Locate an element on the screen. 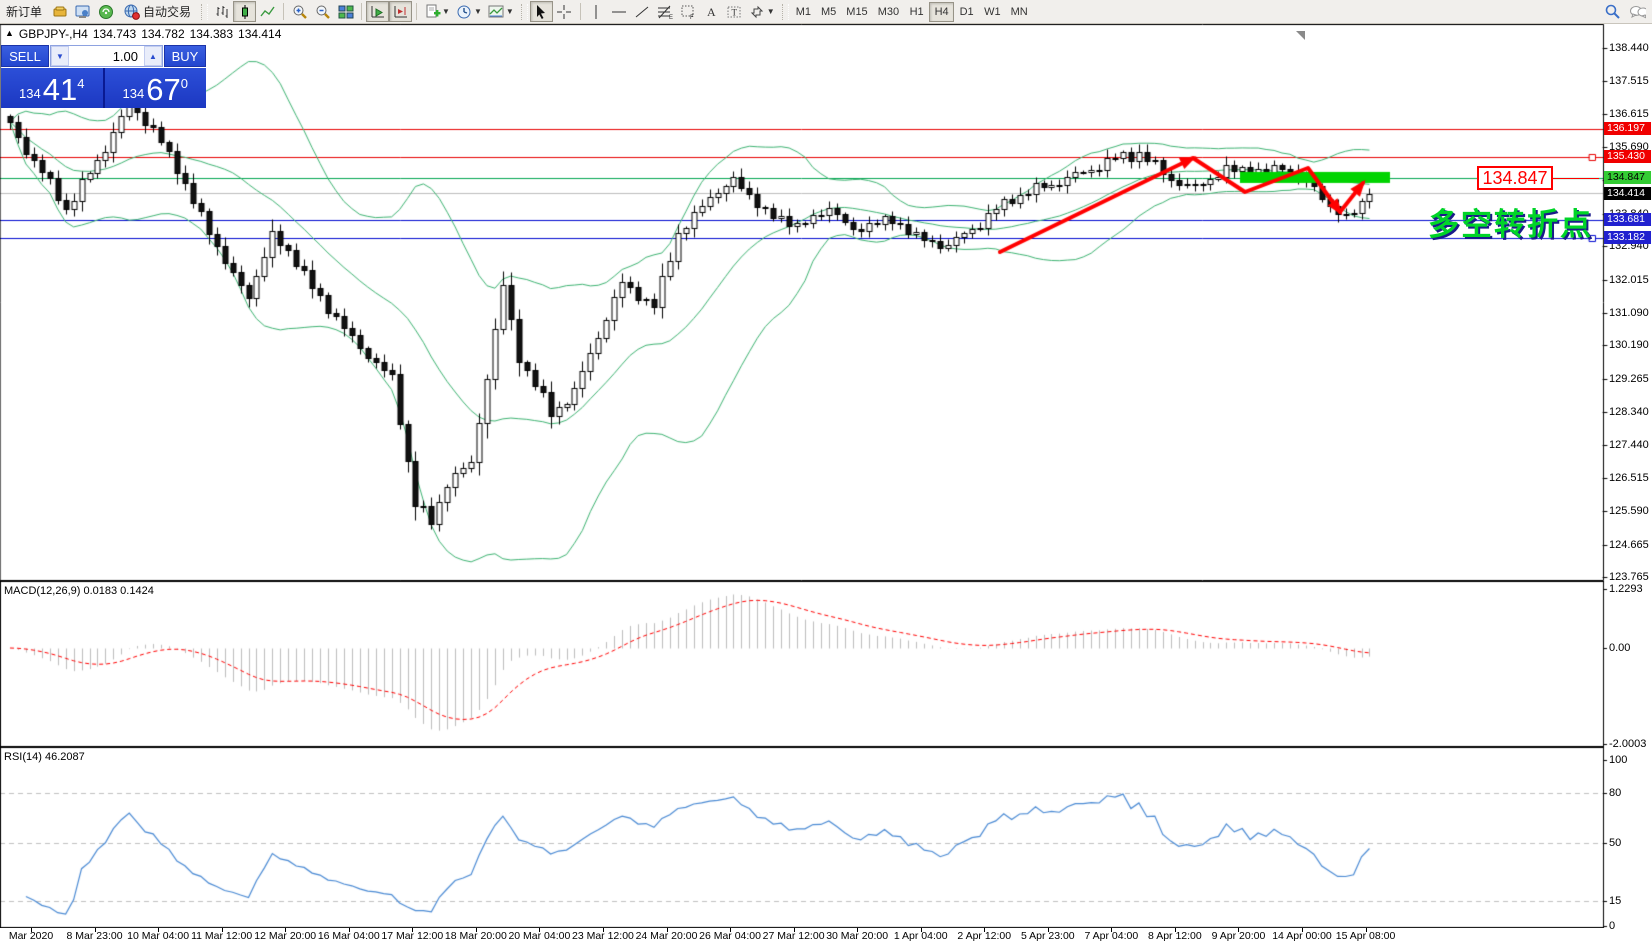 This screenshot has width=1652, height=944. price-axis-label: 126.515 is located at coordinates (1629, 477).